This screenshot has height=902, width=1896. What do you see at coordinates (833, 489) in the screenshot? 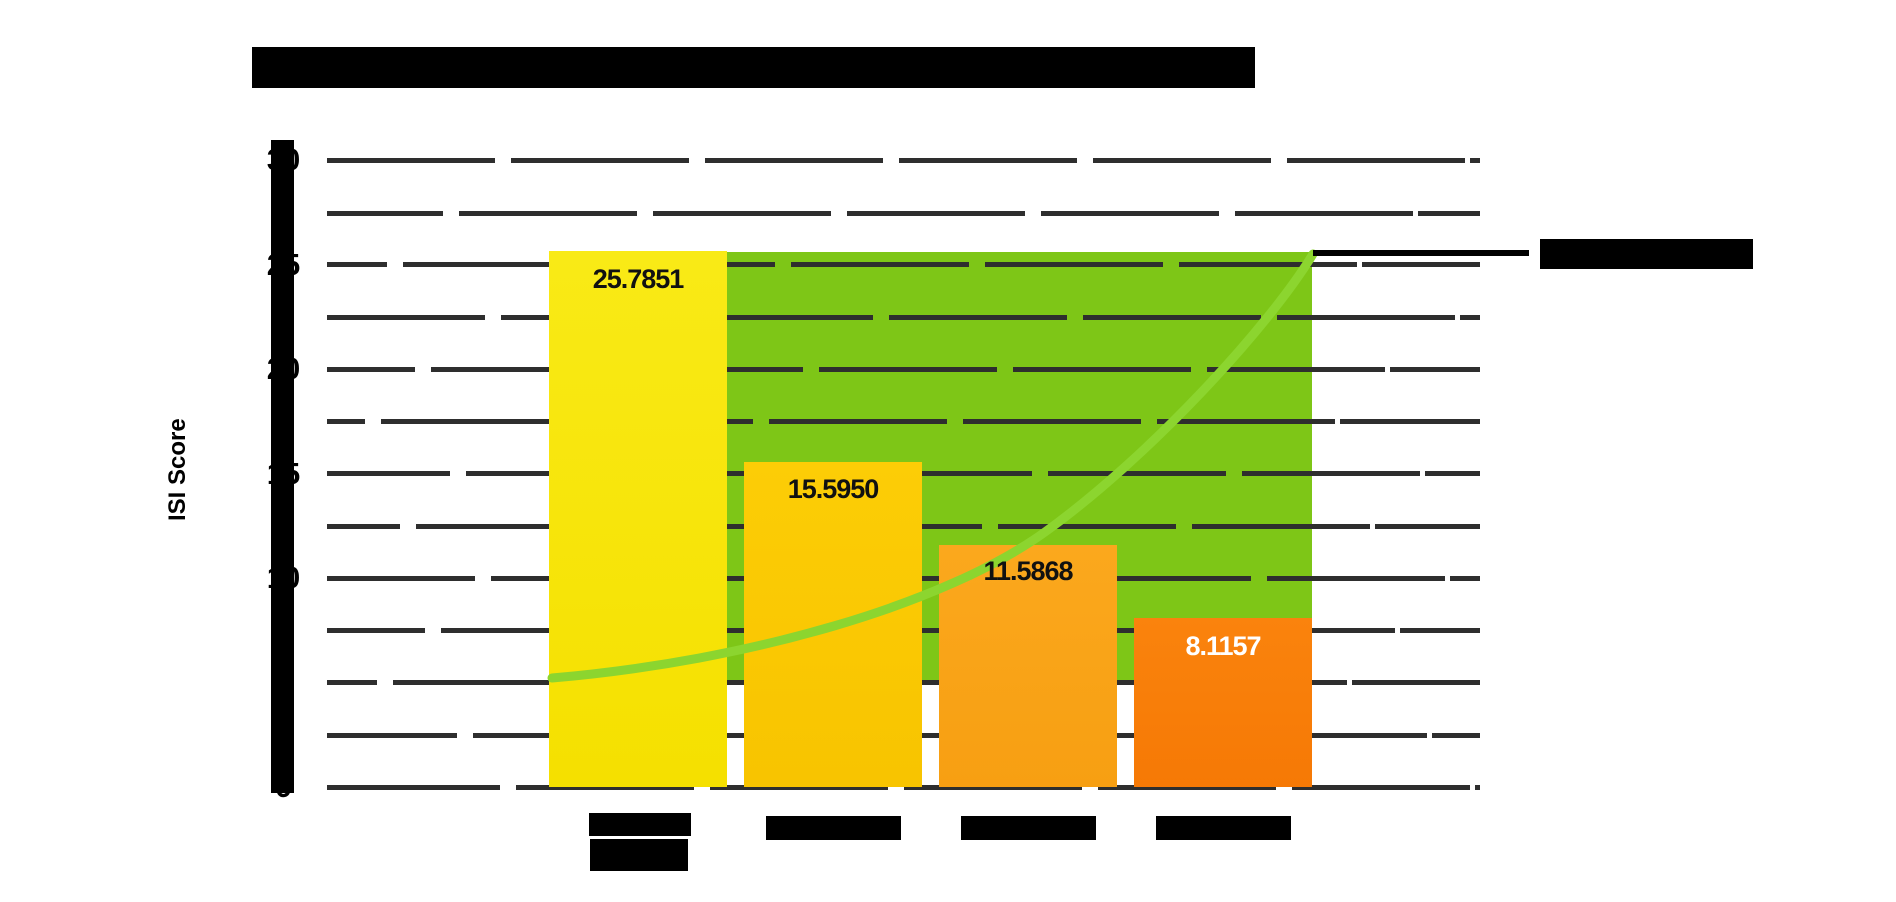
I see `bar-value-label-2: 15.5950` at bounding box center [833, 489].